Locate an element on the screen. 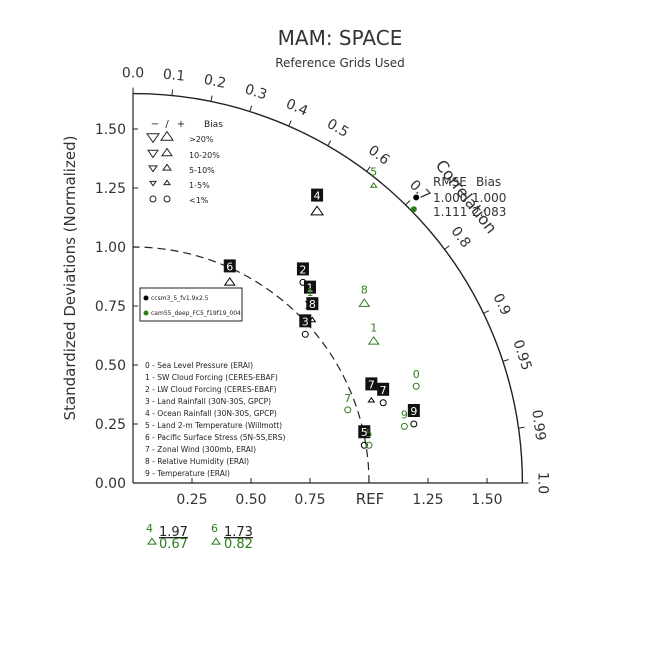 The image size is (648, 648). variable-key-item: 9 - Temperature (ERAI) is located at coordinates (187, 473).